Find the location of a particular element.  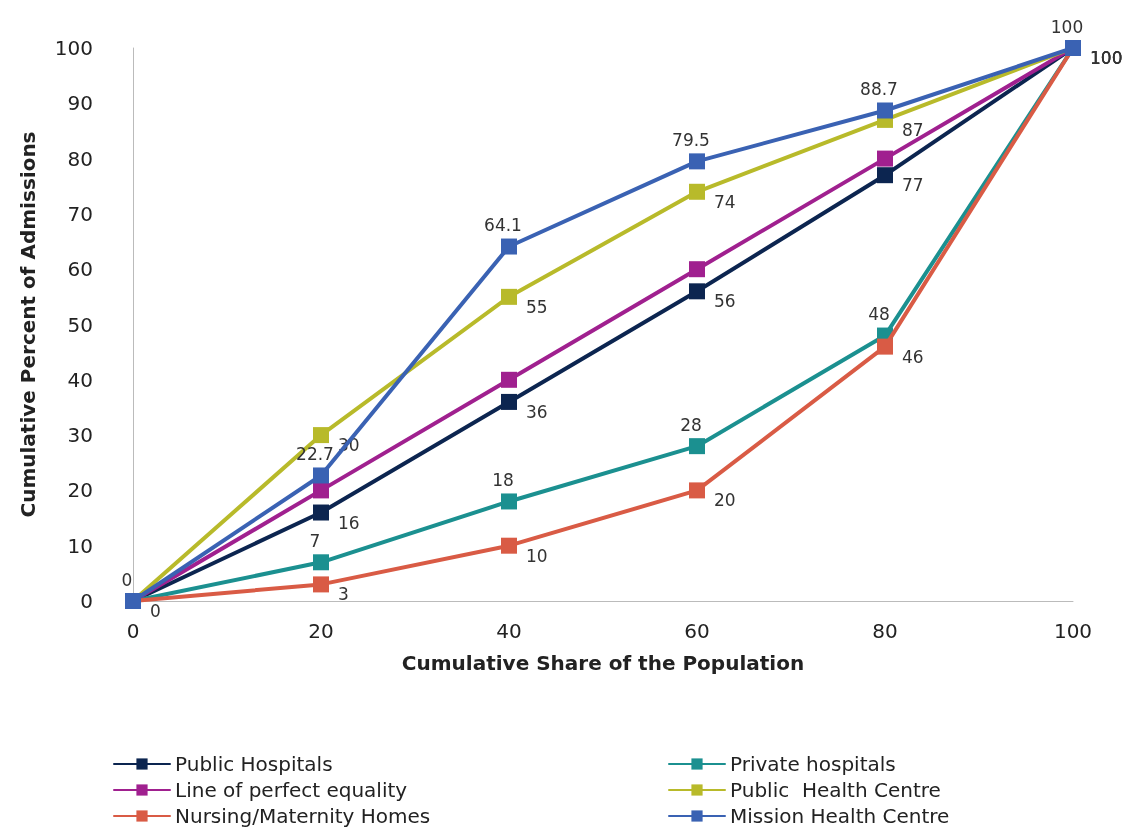

data-label: 74 is located at coordinates (725, 201).